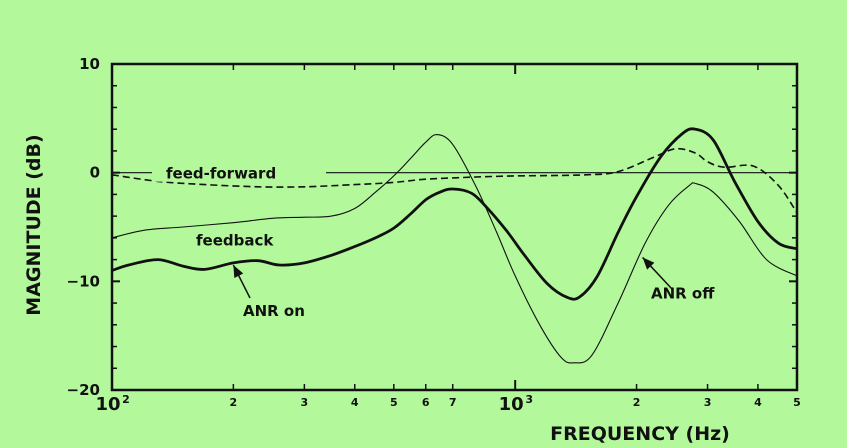  What do you see at coordinates (453, 402) in the screenshot?
I see `x-tick-label: 7` at bounding box center [453, 402].